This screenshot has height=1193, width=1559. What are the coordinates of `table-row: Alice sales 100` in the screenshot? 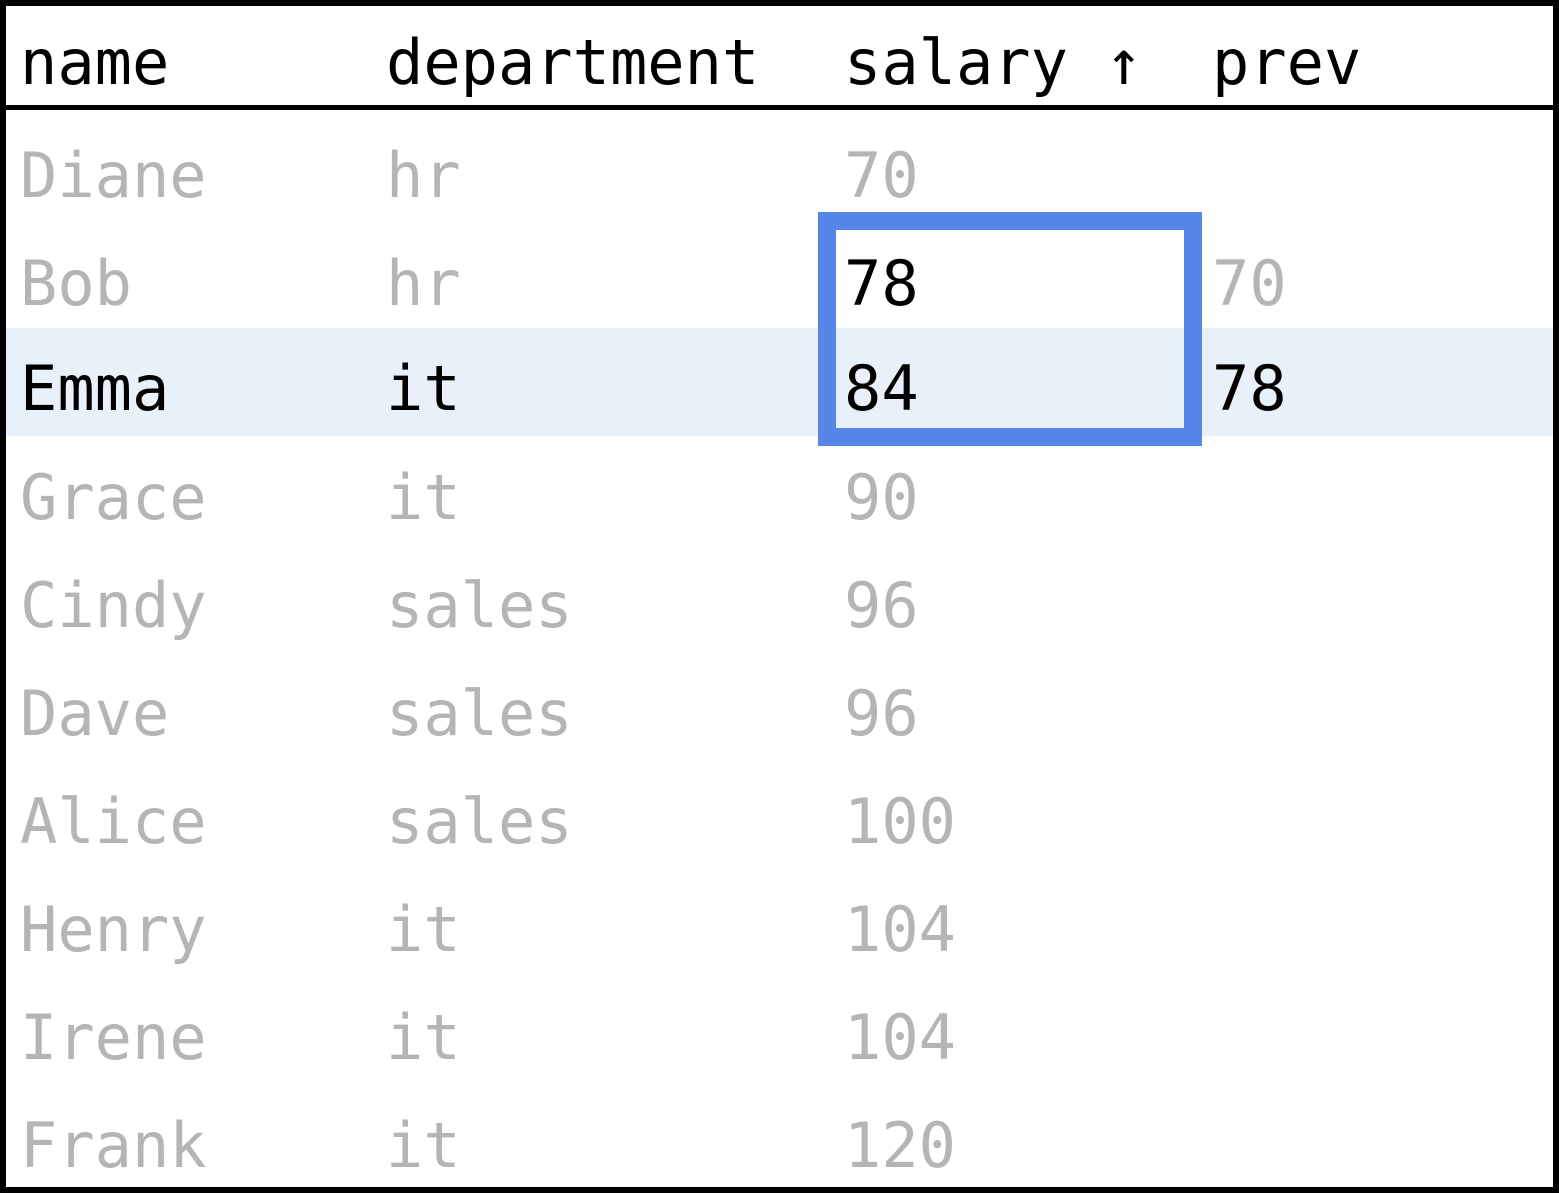 It's located at (779, 815).